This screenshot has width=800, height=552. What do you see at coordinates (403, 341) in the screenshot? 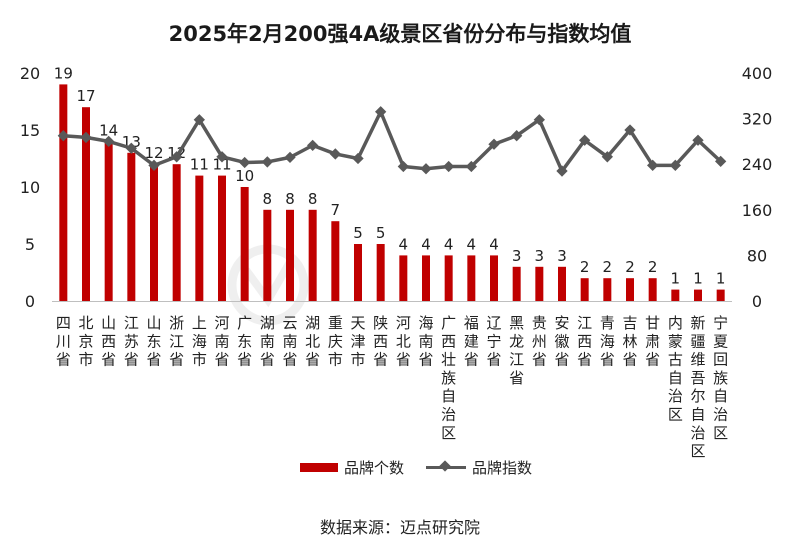
I see `x-tick-label: 河北省` at bounding box center [403, 341].